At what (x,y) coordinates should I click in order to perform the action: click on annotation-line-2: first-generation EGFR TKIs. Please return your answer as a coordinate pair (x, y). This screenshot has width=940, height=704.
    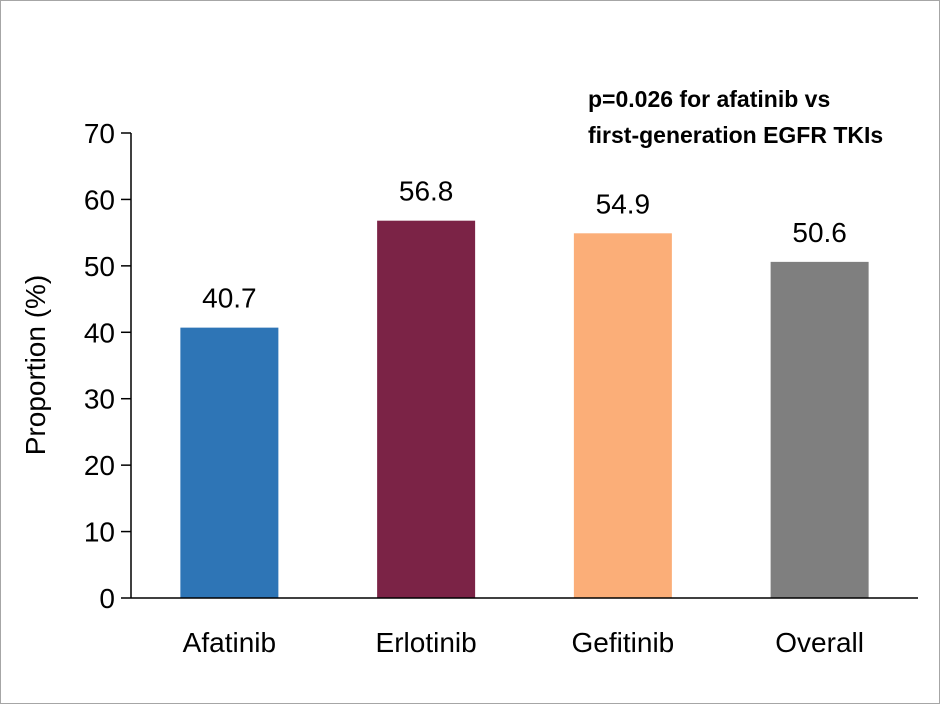
    Looking at the image, I should click on (735, 135).